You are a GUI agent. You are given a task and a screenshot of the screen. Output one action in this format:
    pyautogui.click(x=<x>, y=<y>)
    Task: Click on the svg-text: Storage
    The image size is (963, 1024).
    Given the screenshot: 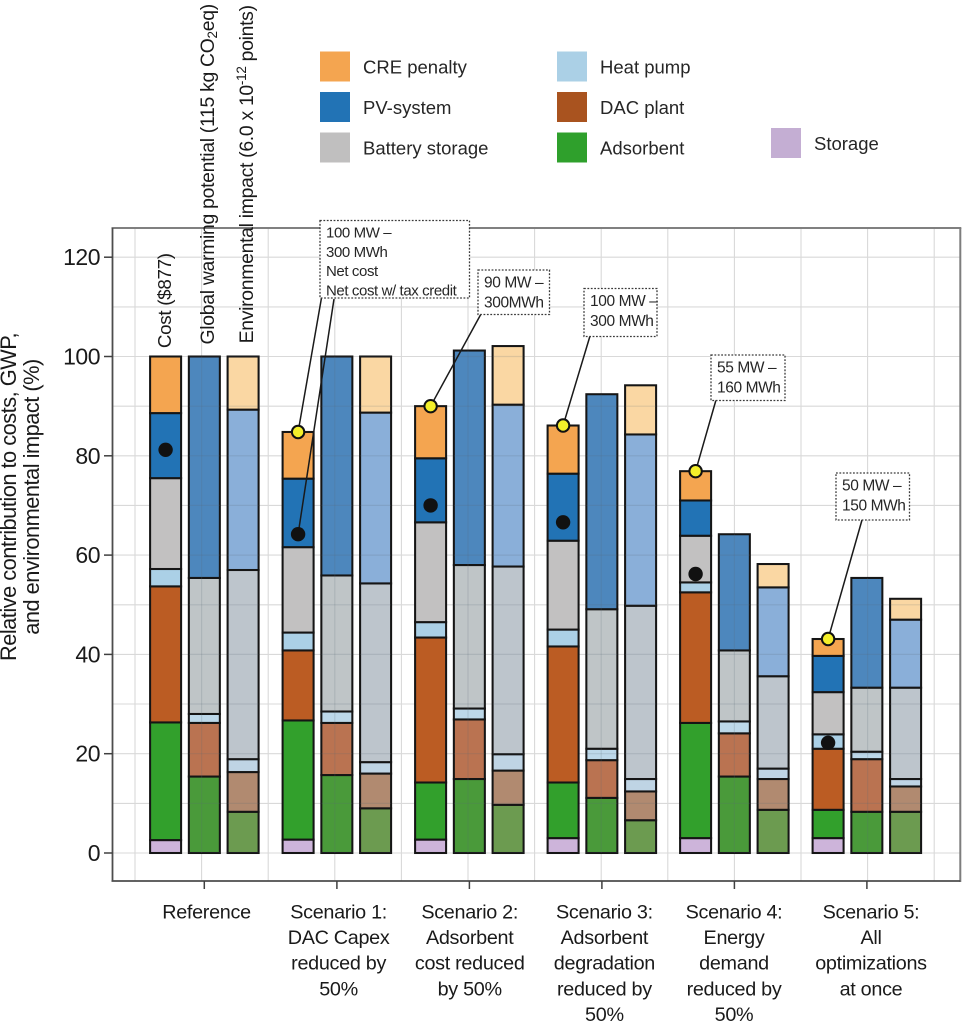 What is the action you would take?
    pyautogui.click(x=846, y=143)
    